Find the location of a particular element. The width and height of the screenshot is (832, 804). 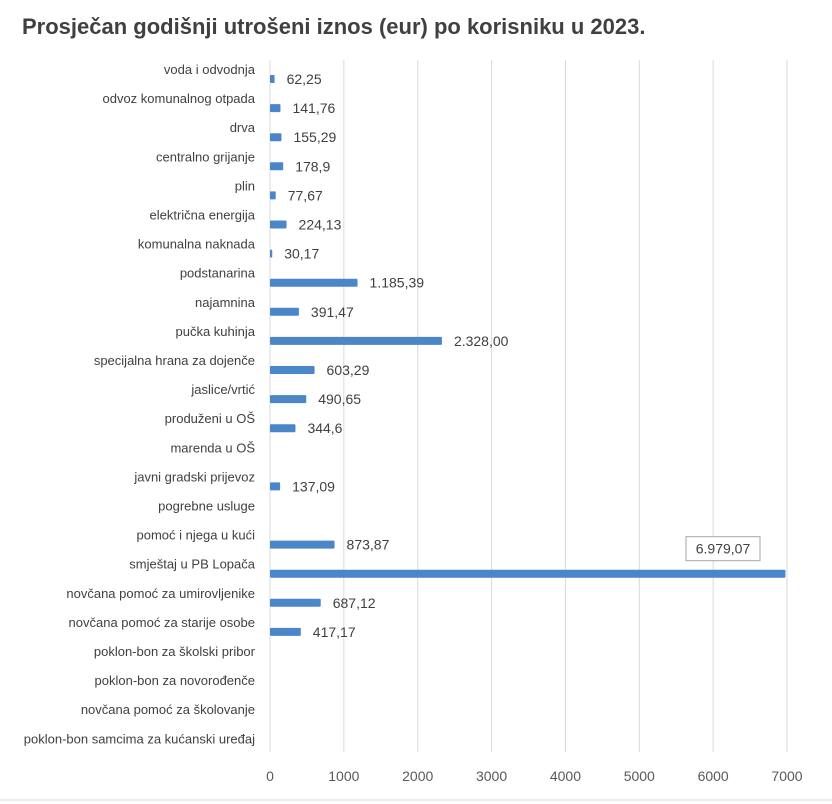

category-label: novčana pomoć za školovanje is located at coordinates (168, 709).